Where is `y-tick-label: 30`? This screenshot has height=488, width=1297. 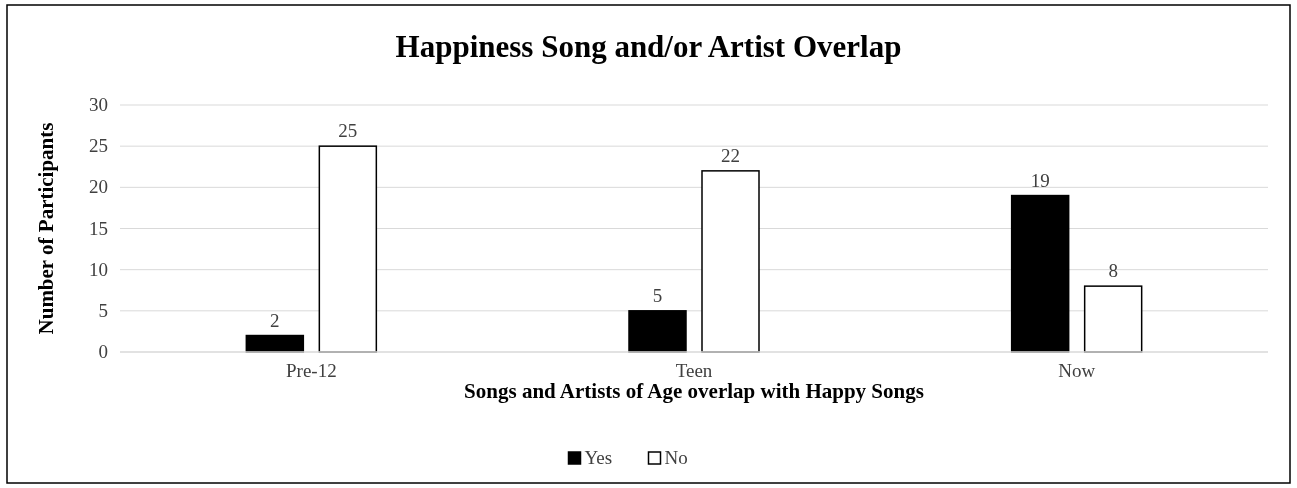
y-tick-label: 30 is located at coordinates (98, 104).